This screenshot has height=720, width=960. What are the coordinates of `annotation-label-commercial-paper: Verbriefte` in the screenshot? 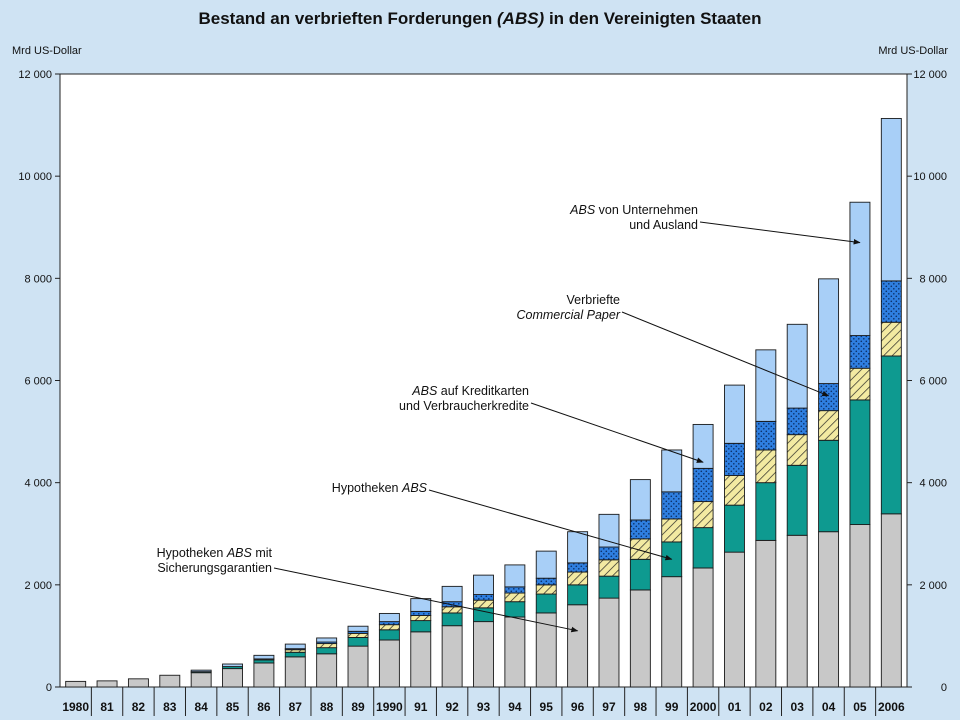 It's located at (593, 300).